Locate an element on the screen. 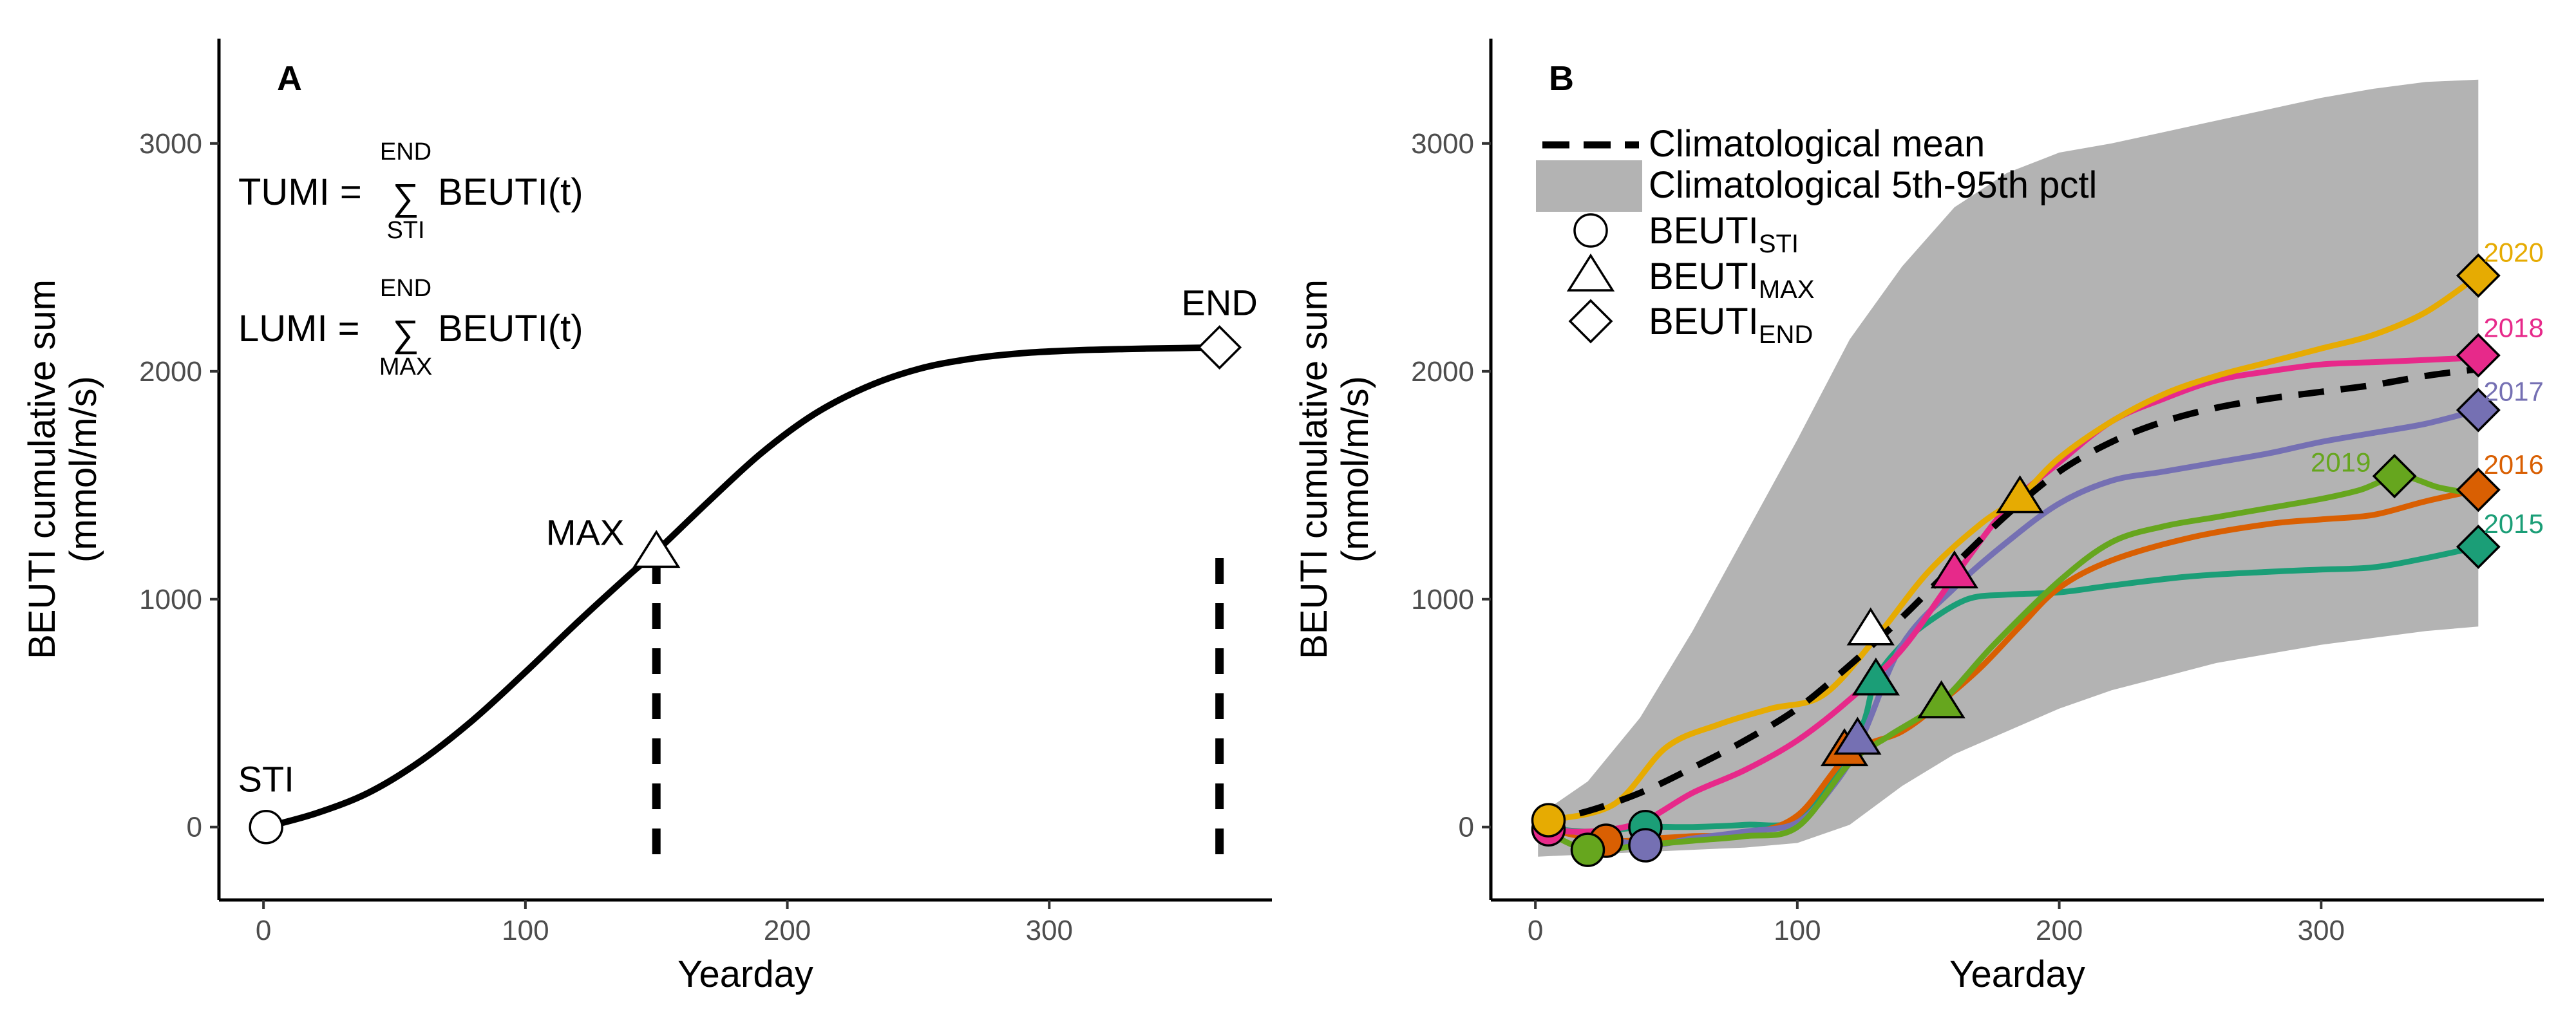 This screenshot has height=1030, width=2576. panel-a-panel-label: A is located at coordinates (289, 78).